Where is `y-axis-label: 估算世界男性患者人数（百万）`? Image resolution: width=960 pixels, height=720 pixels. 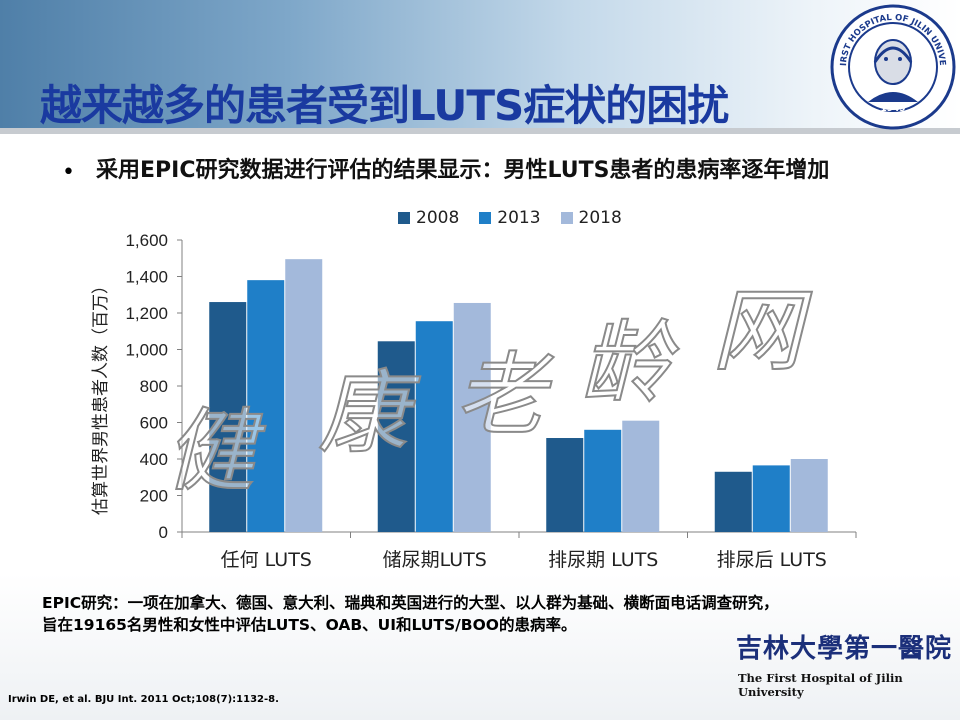 y-axis-label: 估算世界男性患者人数（百万） is located at coordinates (101, 396).